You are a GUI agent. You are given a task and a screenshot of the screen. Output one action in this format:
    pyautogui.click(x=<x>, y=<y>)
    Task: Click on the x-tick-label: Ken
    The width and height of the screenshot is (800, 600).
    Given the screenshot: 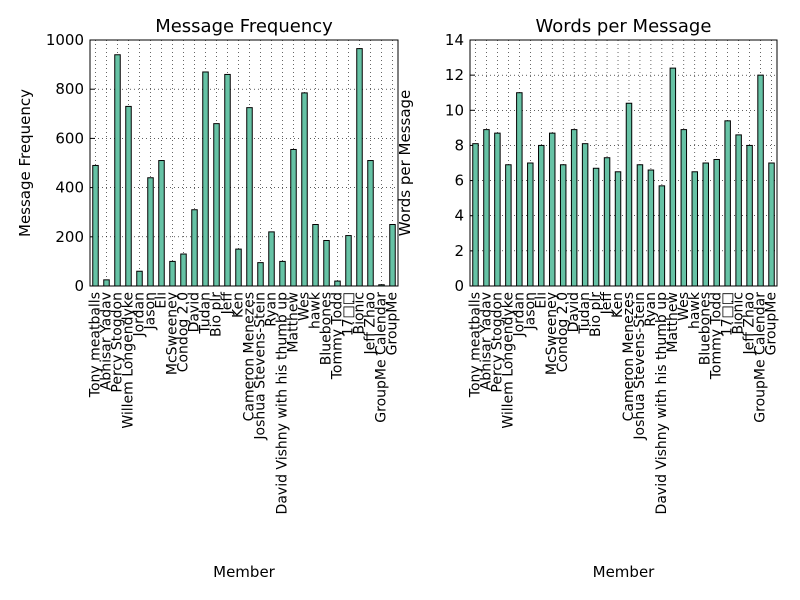 What is the action you would take?
    pyautogui.click(x=239, y=305)
    